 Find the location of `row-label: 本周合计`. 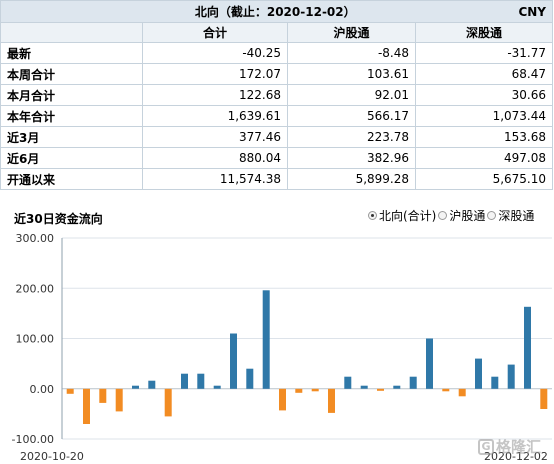

row-label: 本周合计 is located at coordinates (71, 74).